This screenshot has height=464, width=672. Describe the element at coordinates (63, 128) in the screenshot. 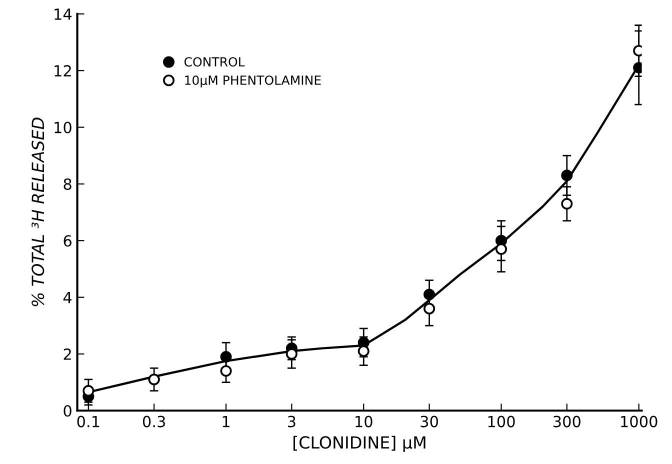

I see `y-tick-label: 10` at that location.